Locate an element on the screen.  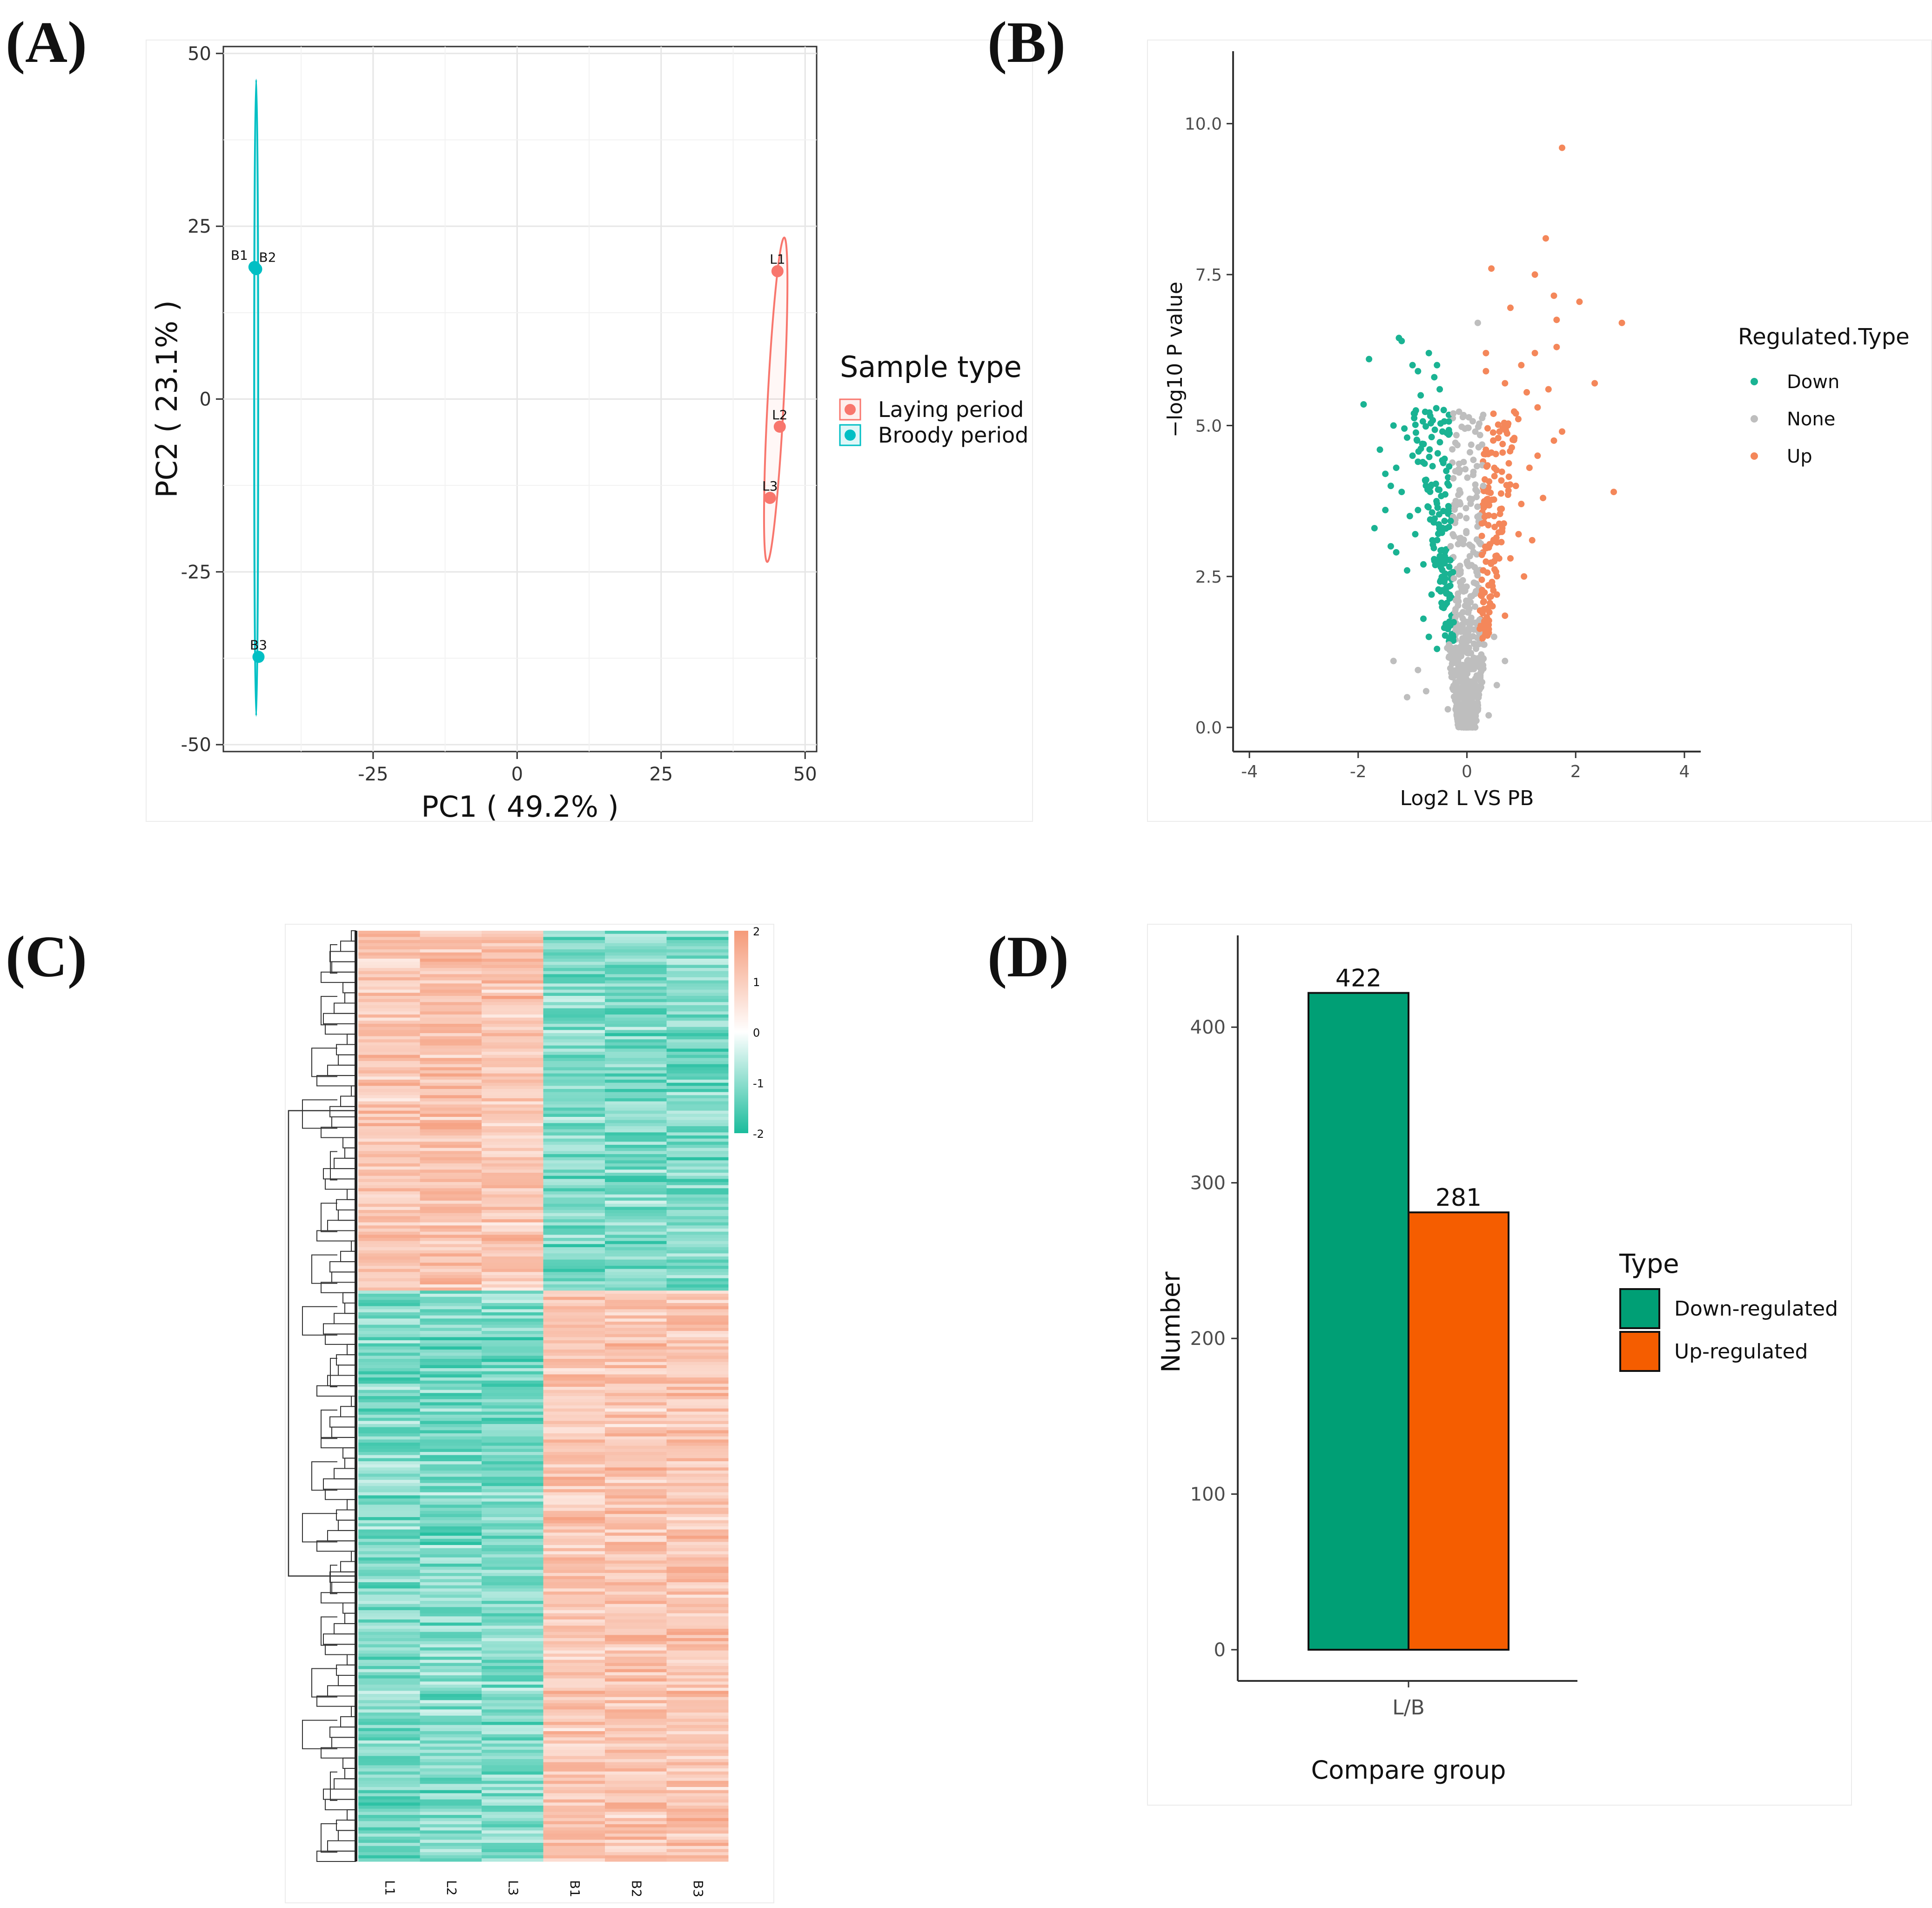
volcano-point-up is located at coordinates (1532, 541).